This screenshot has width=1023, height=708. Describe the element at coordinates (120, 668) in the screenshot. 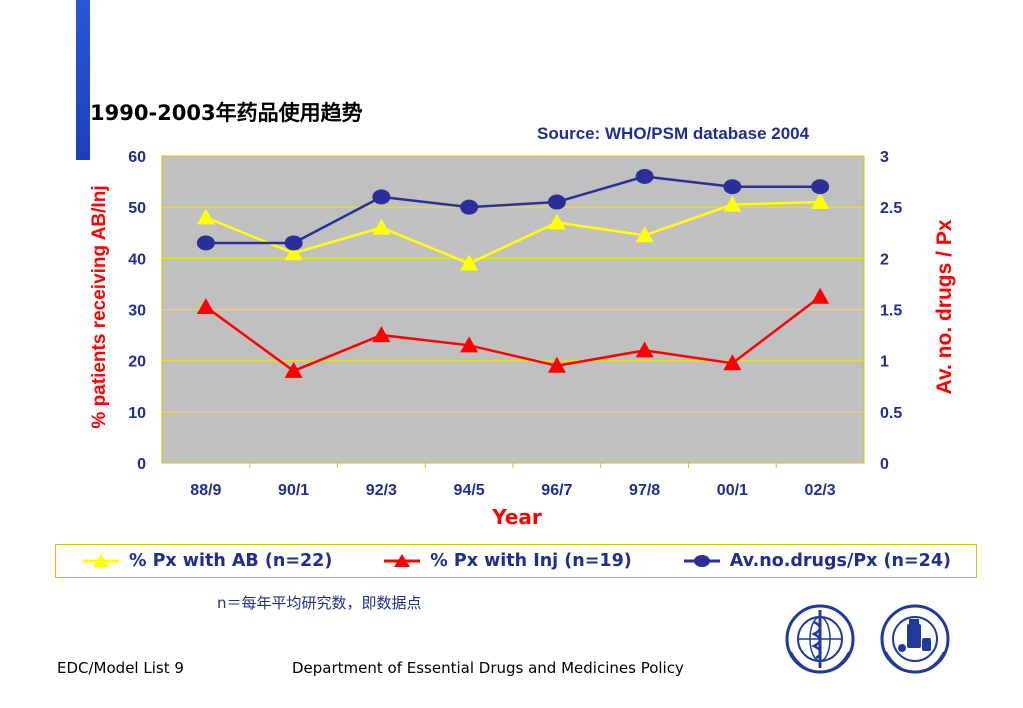

I see `footer-left: EDC/Model List 9` at that location.